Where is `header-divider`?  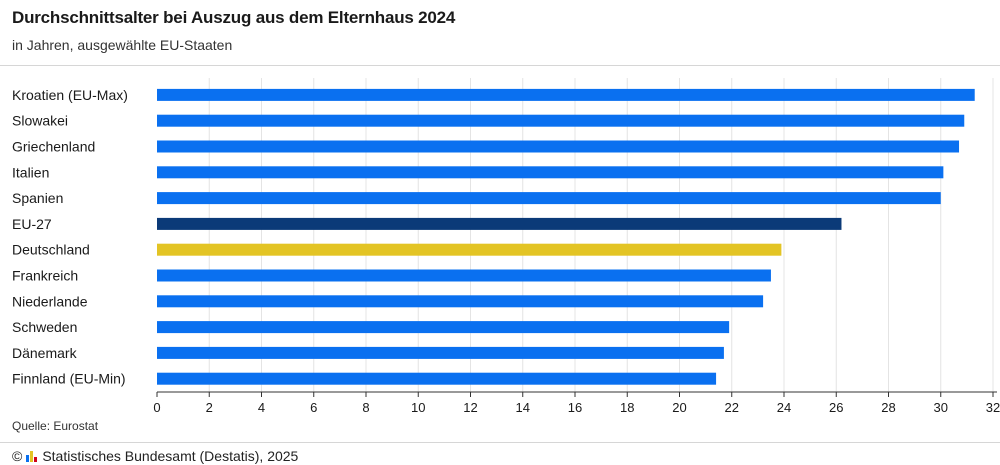 header-divider is located at coordinates (500, 65).